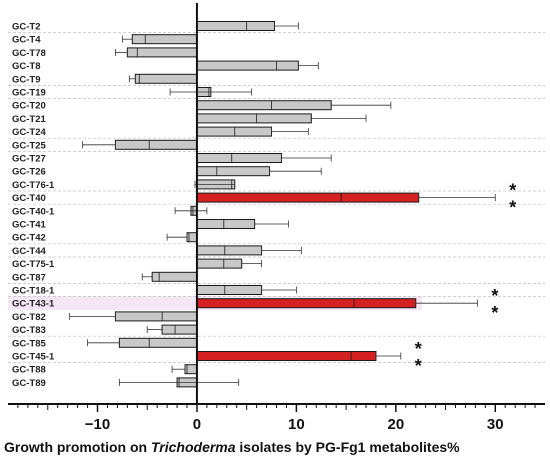  I want to click on category-label-gc-t87: GC-T87, so click(29, 277).